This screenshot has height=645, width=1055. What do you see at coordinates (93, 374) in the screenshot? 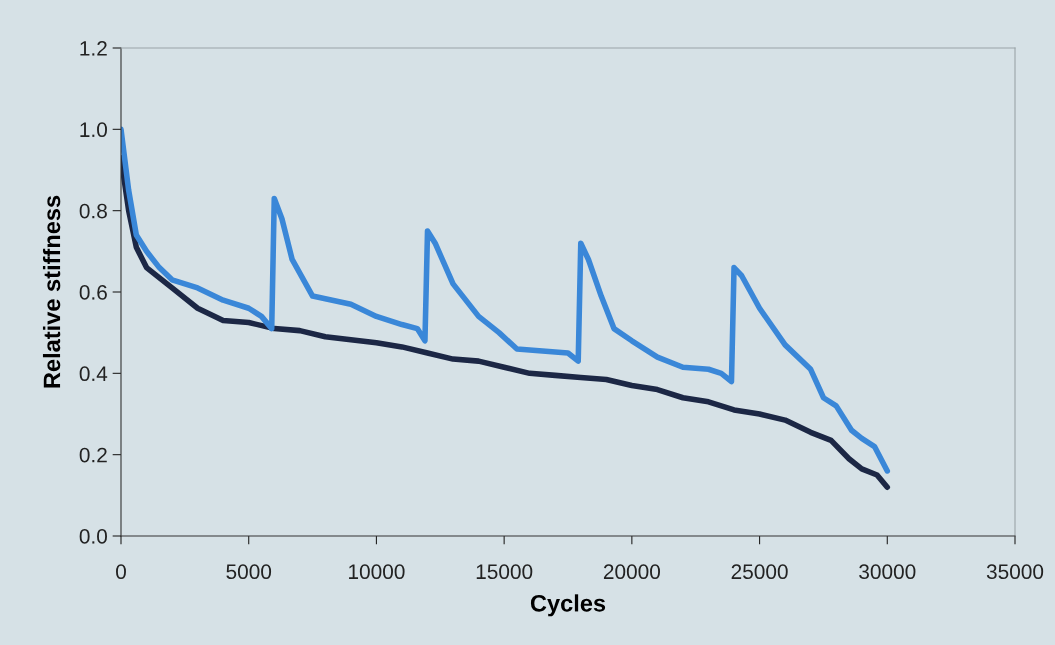
I see `y-tick-label: 0.4` at bounding box center [93, 374].